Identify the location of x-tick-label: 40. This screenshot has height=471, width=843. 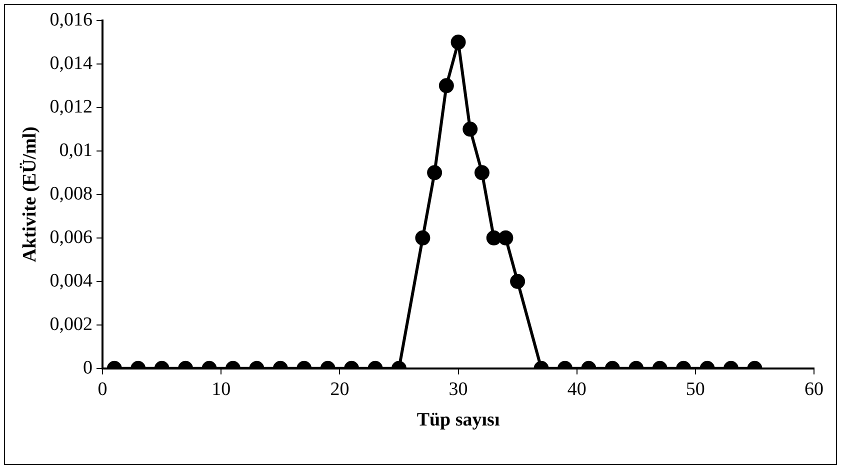
(576, 389).